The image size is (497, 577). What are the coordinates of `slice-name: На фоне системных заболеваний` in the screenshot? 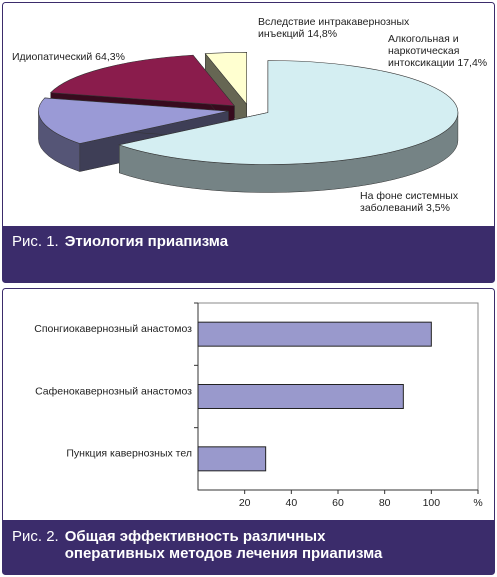 It's located at (409, 202).